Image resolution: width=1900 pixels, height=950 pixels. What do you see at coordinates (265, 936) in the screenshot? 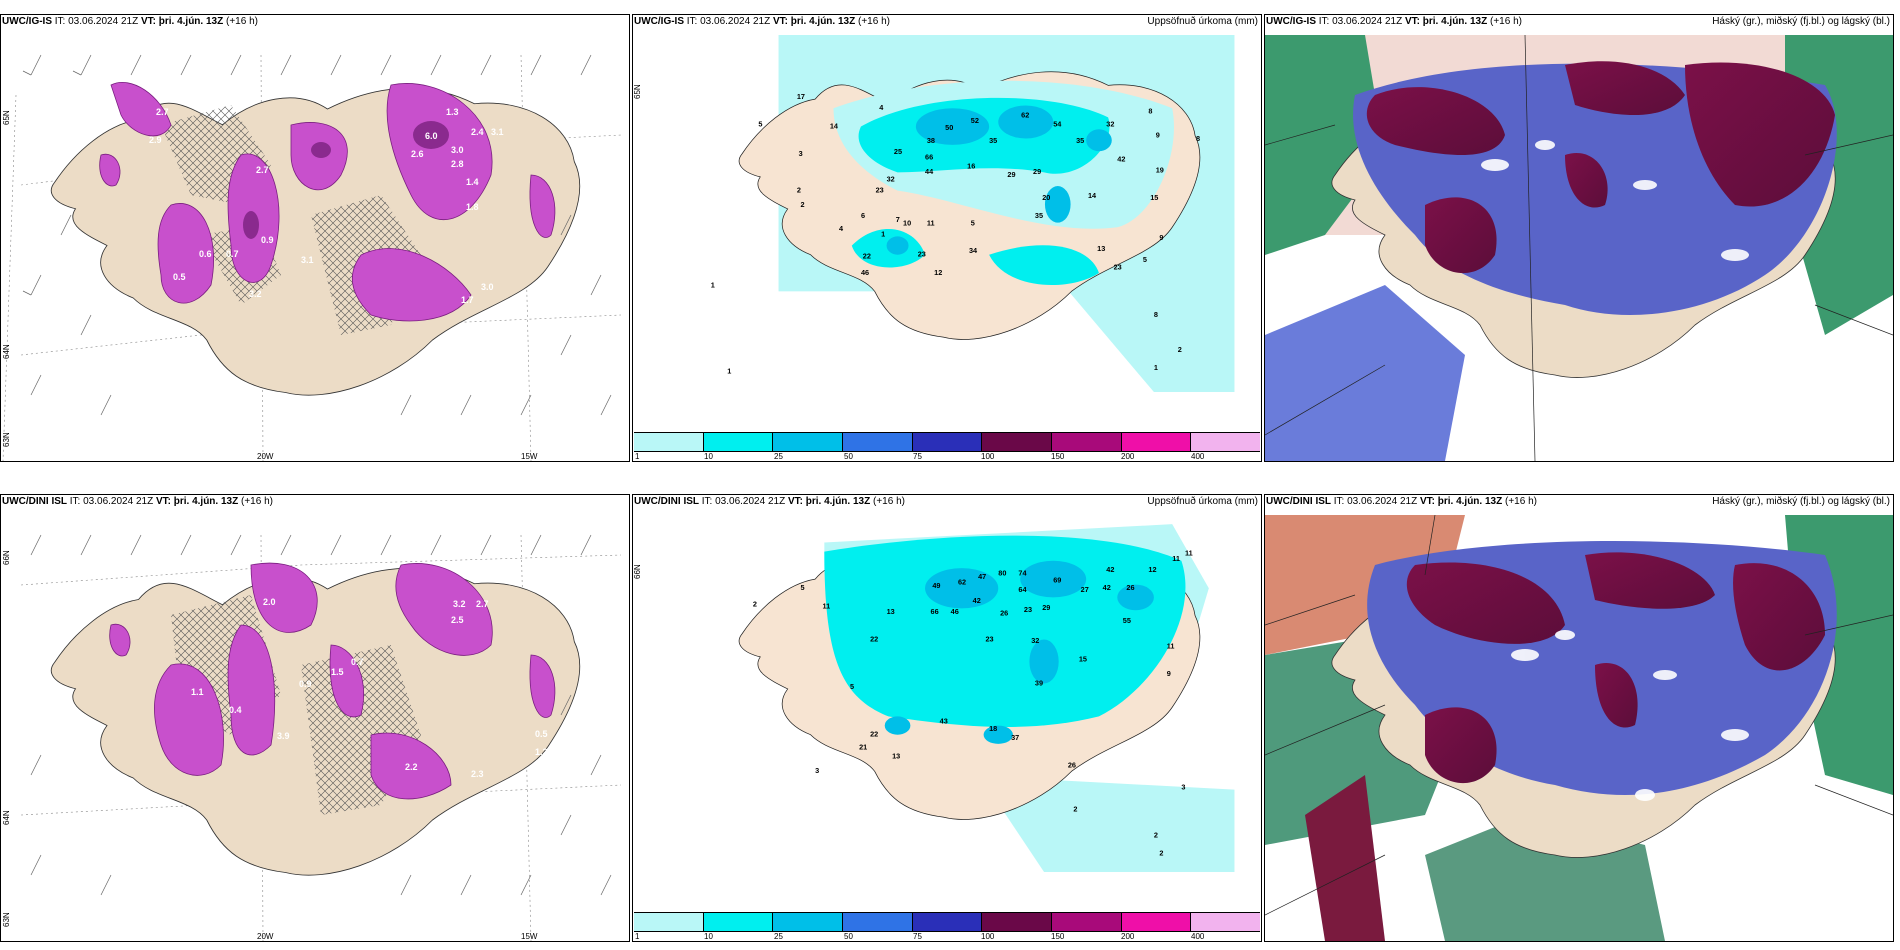
I see `lon-label: 20W` at bounding box center [265, 936].